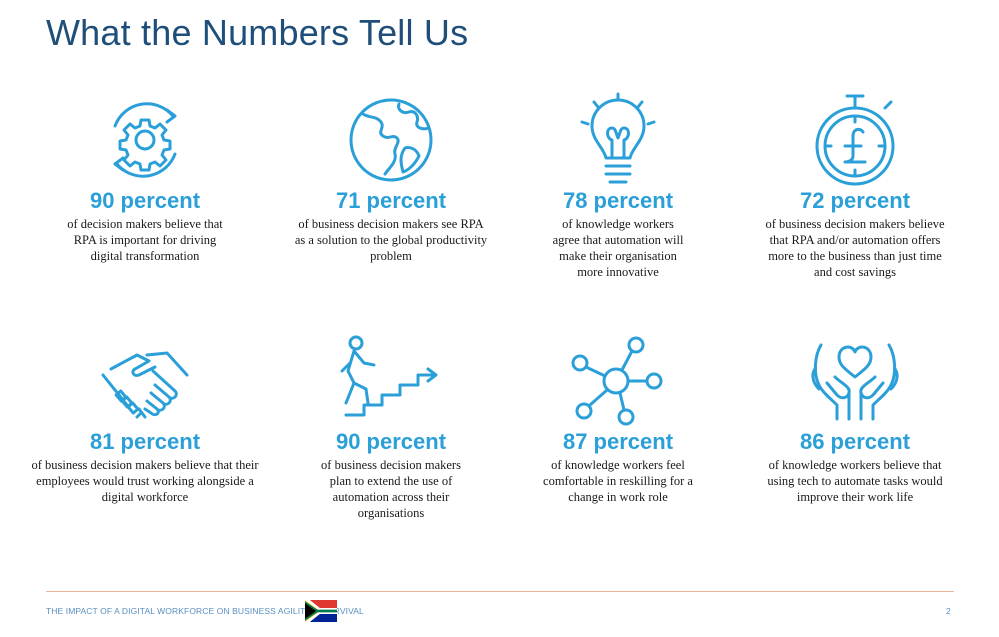 The height and width of the screenshot is (637, 999). What do you see at coordinates (391, 140) in the screenshot?
I see `globe-icon` at bounding box center [391, 140].